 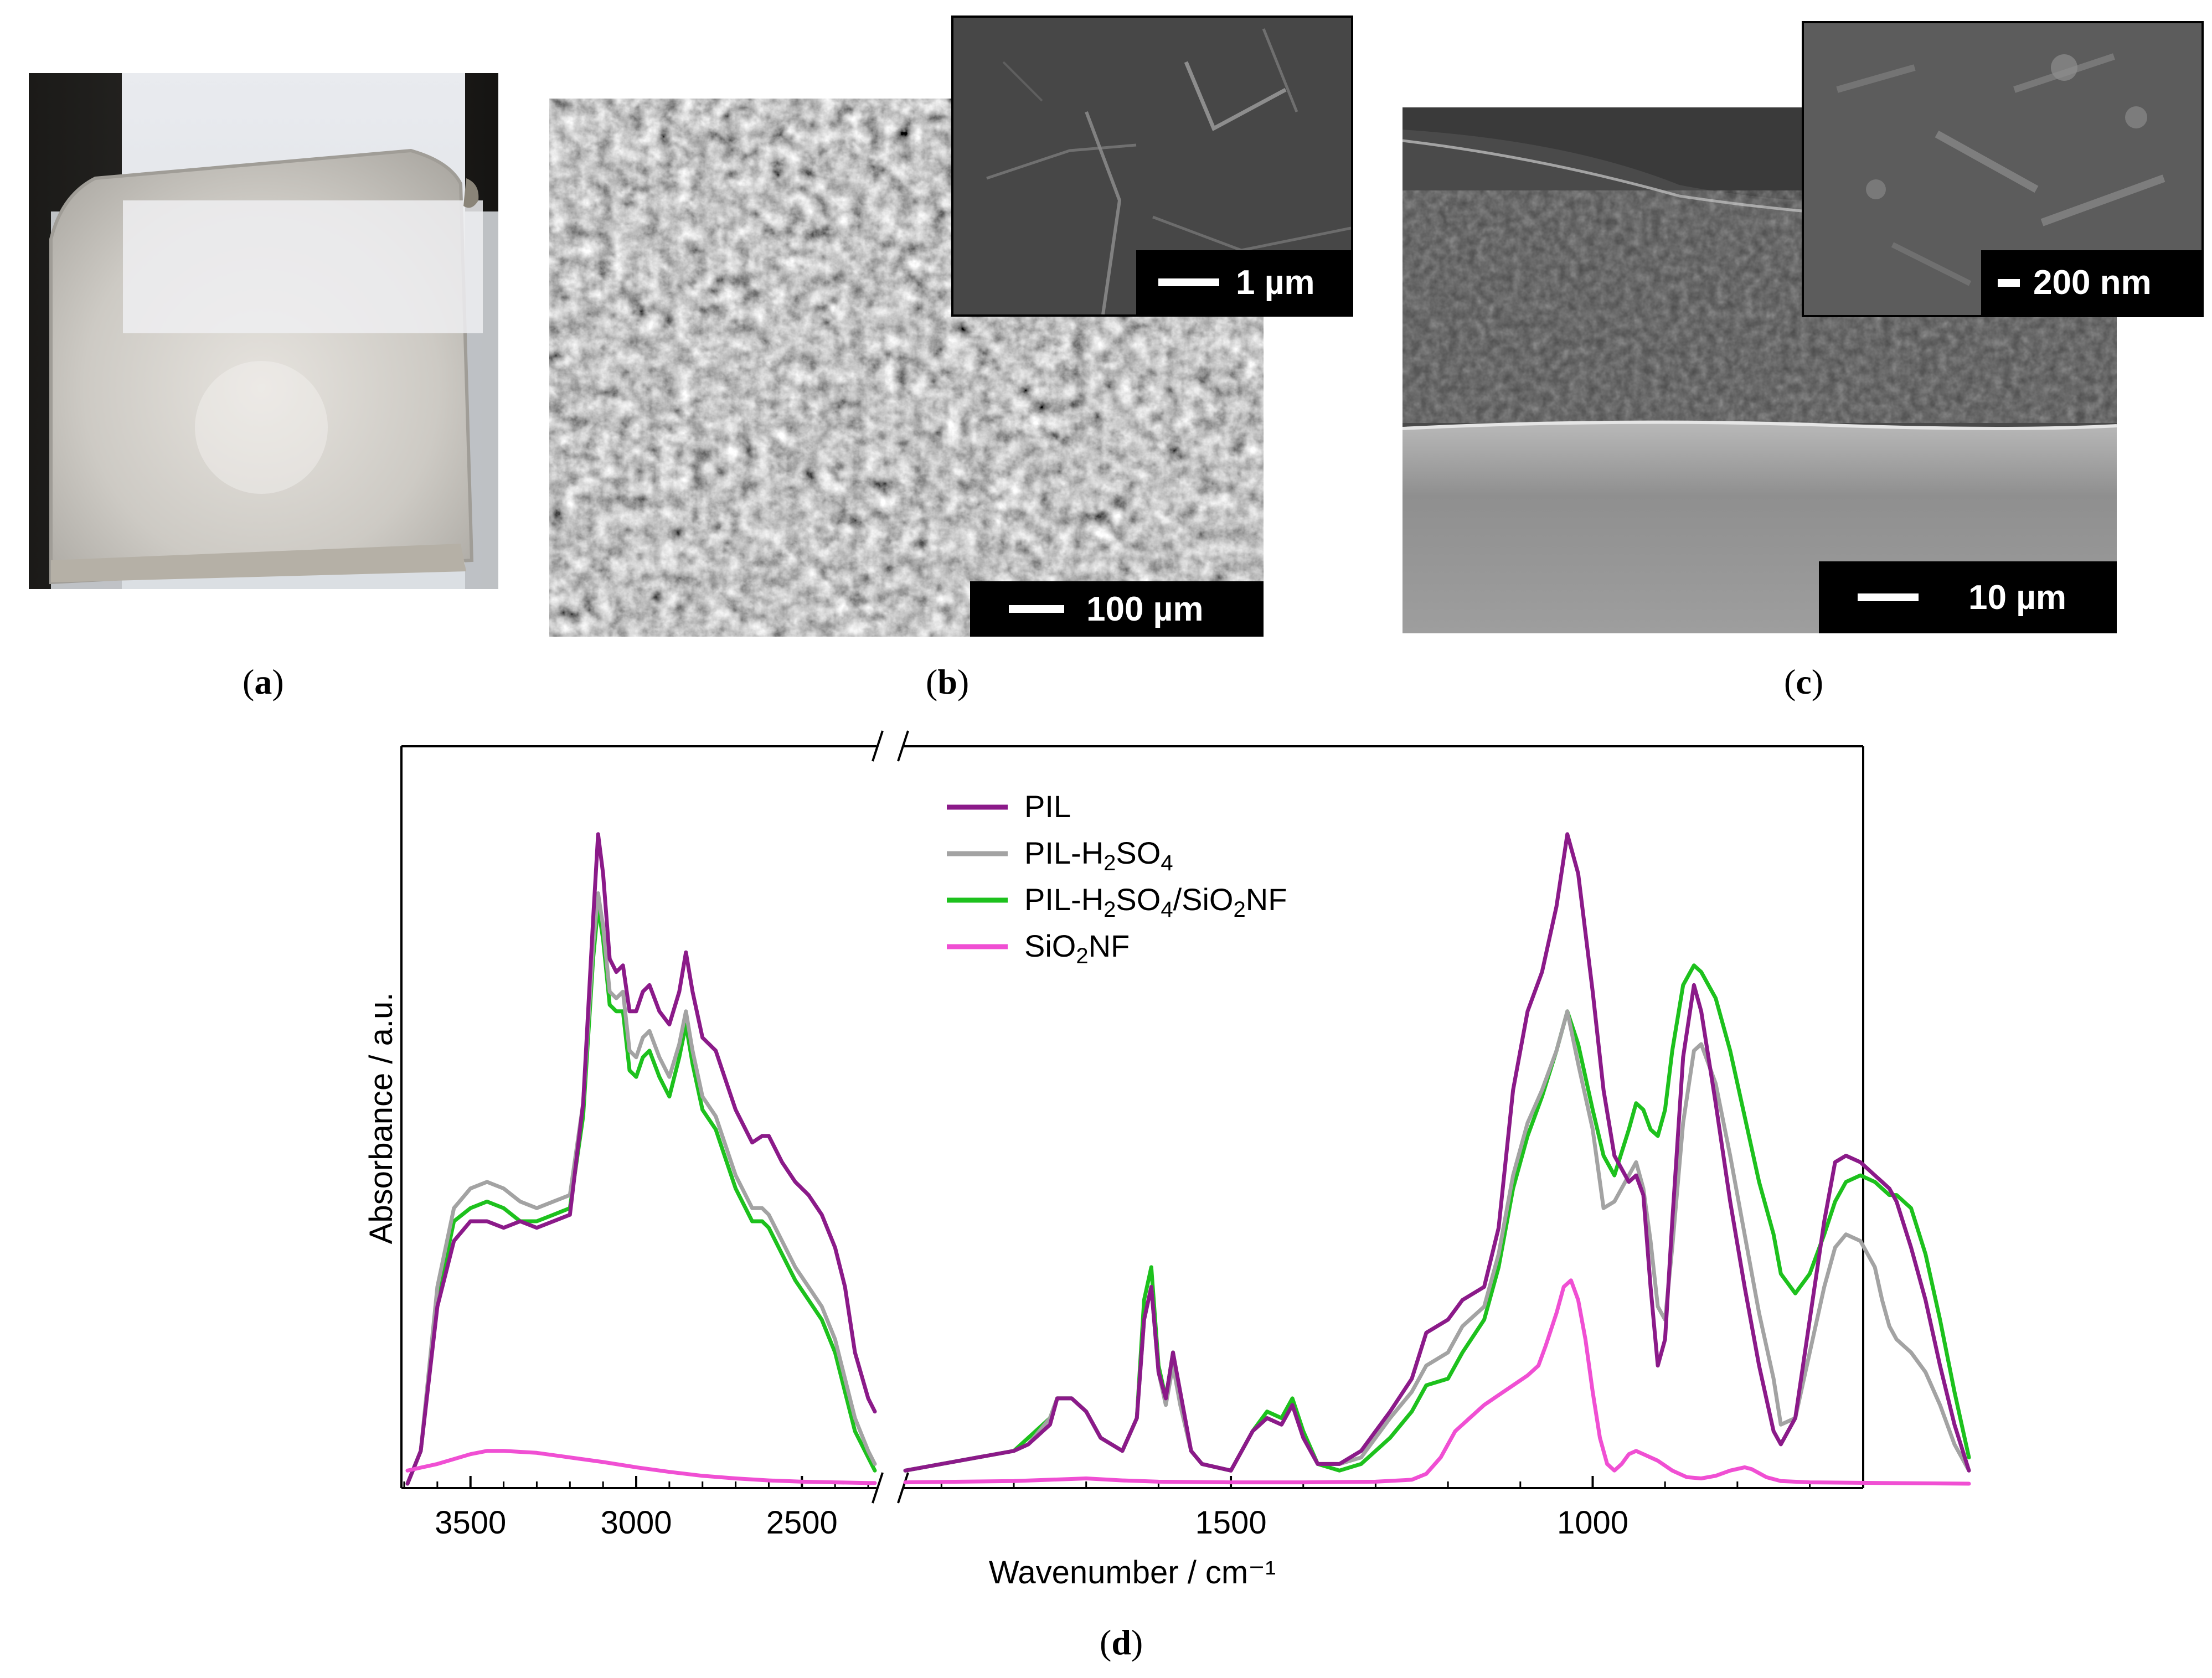 I want to click on x-axis-label: Wavenumber / cm⁻¹, so click(x=1132, y=1573).